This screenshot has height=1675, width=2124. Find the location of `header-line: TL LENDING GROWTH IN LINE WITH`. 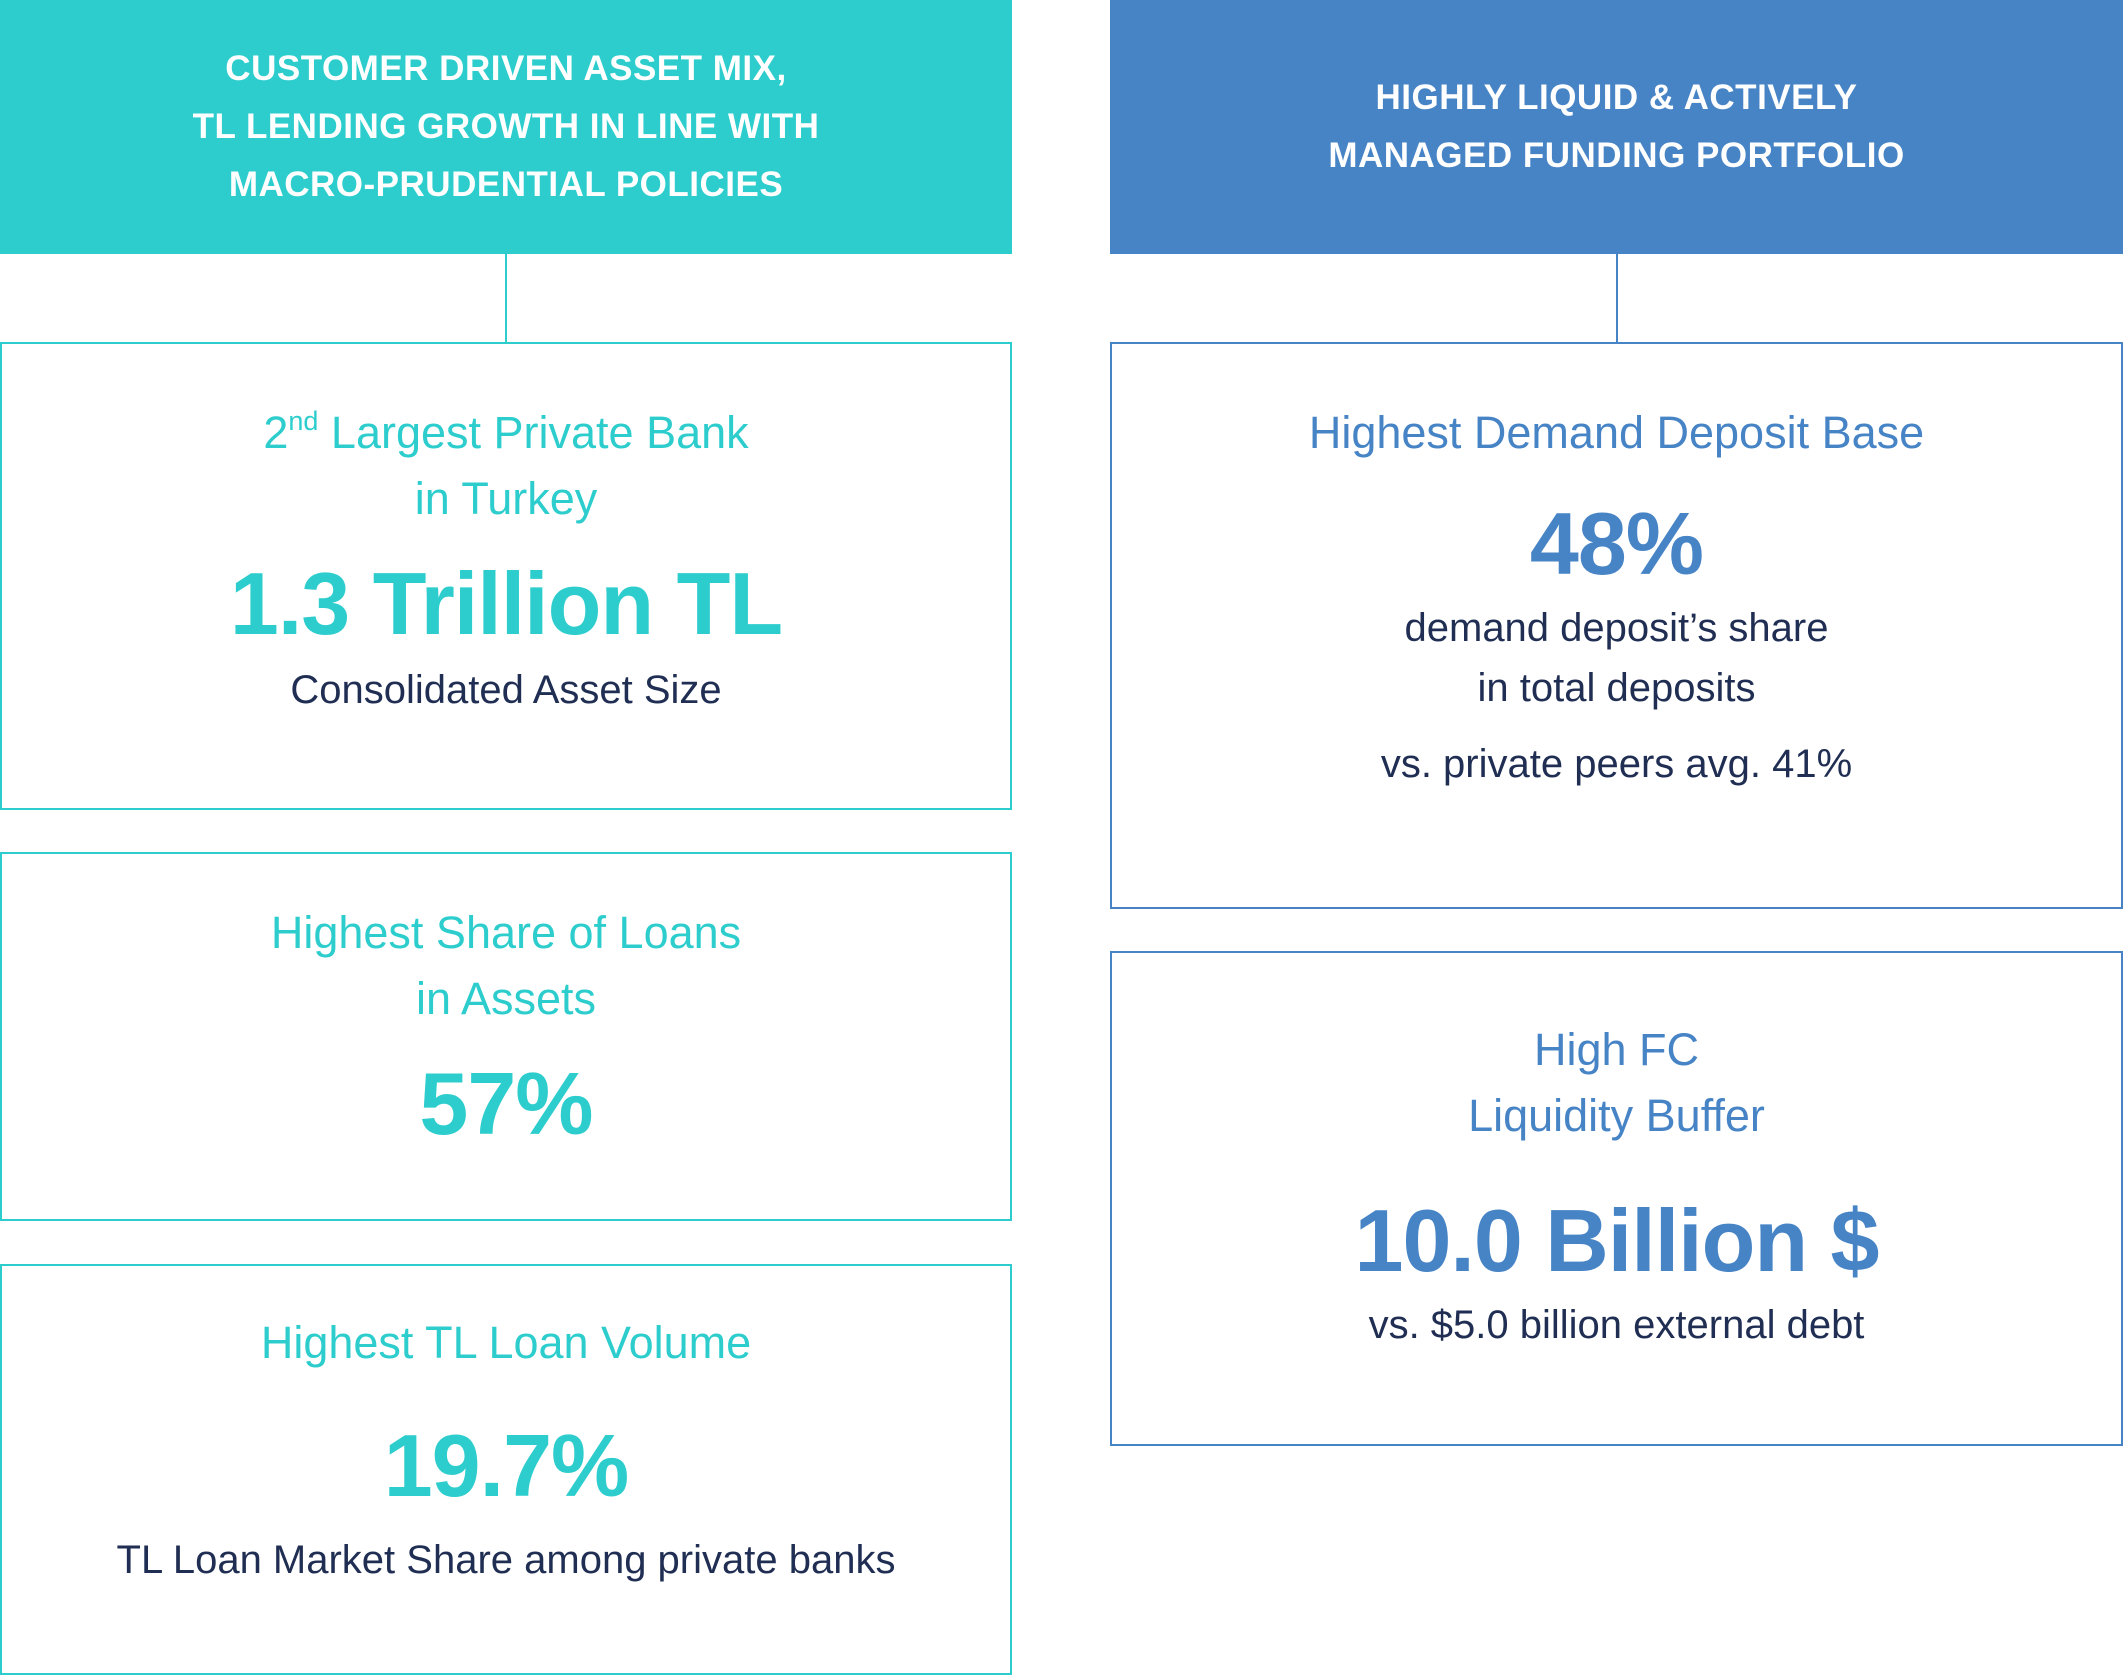

header-line: TL LENDING GROWTH IN LINE WITH is located at coordinates (506, 126).